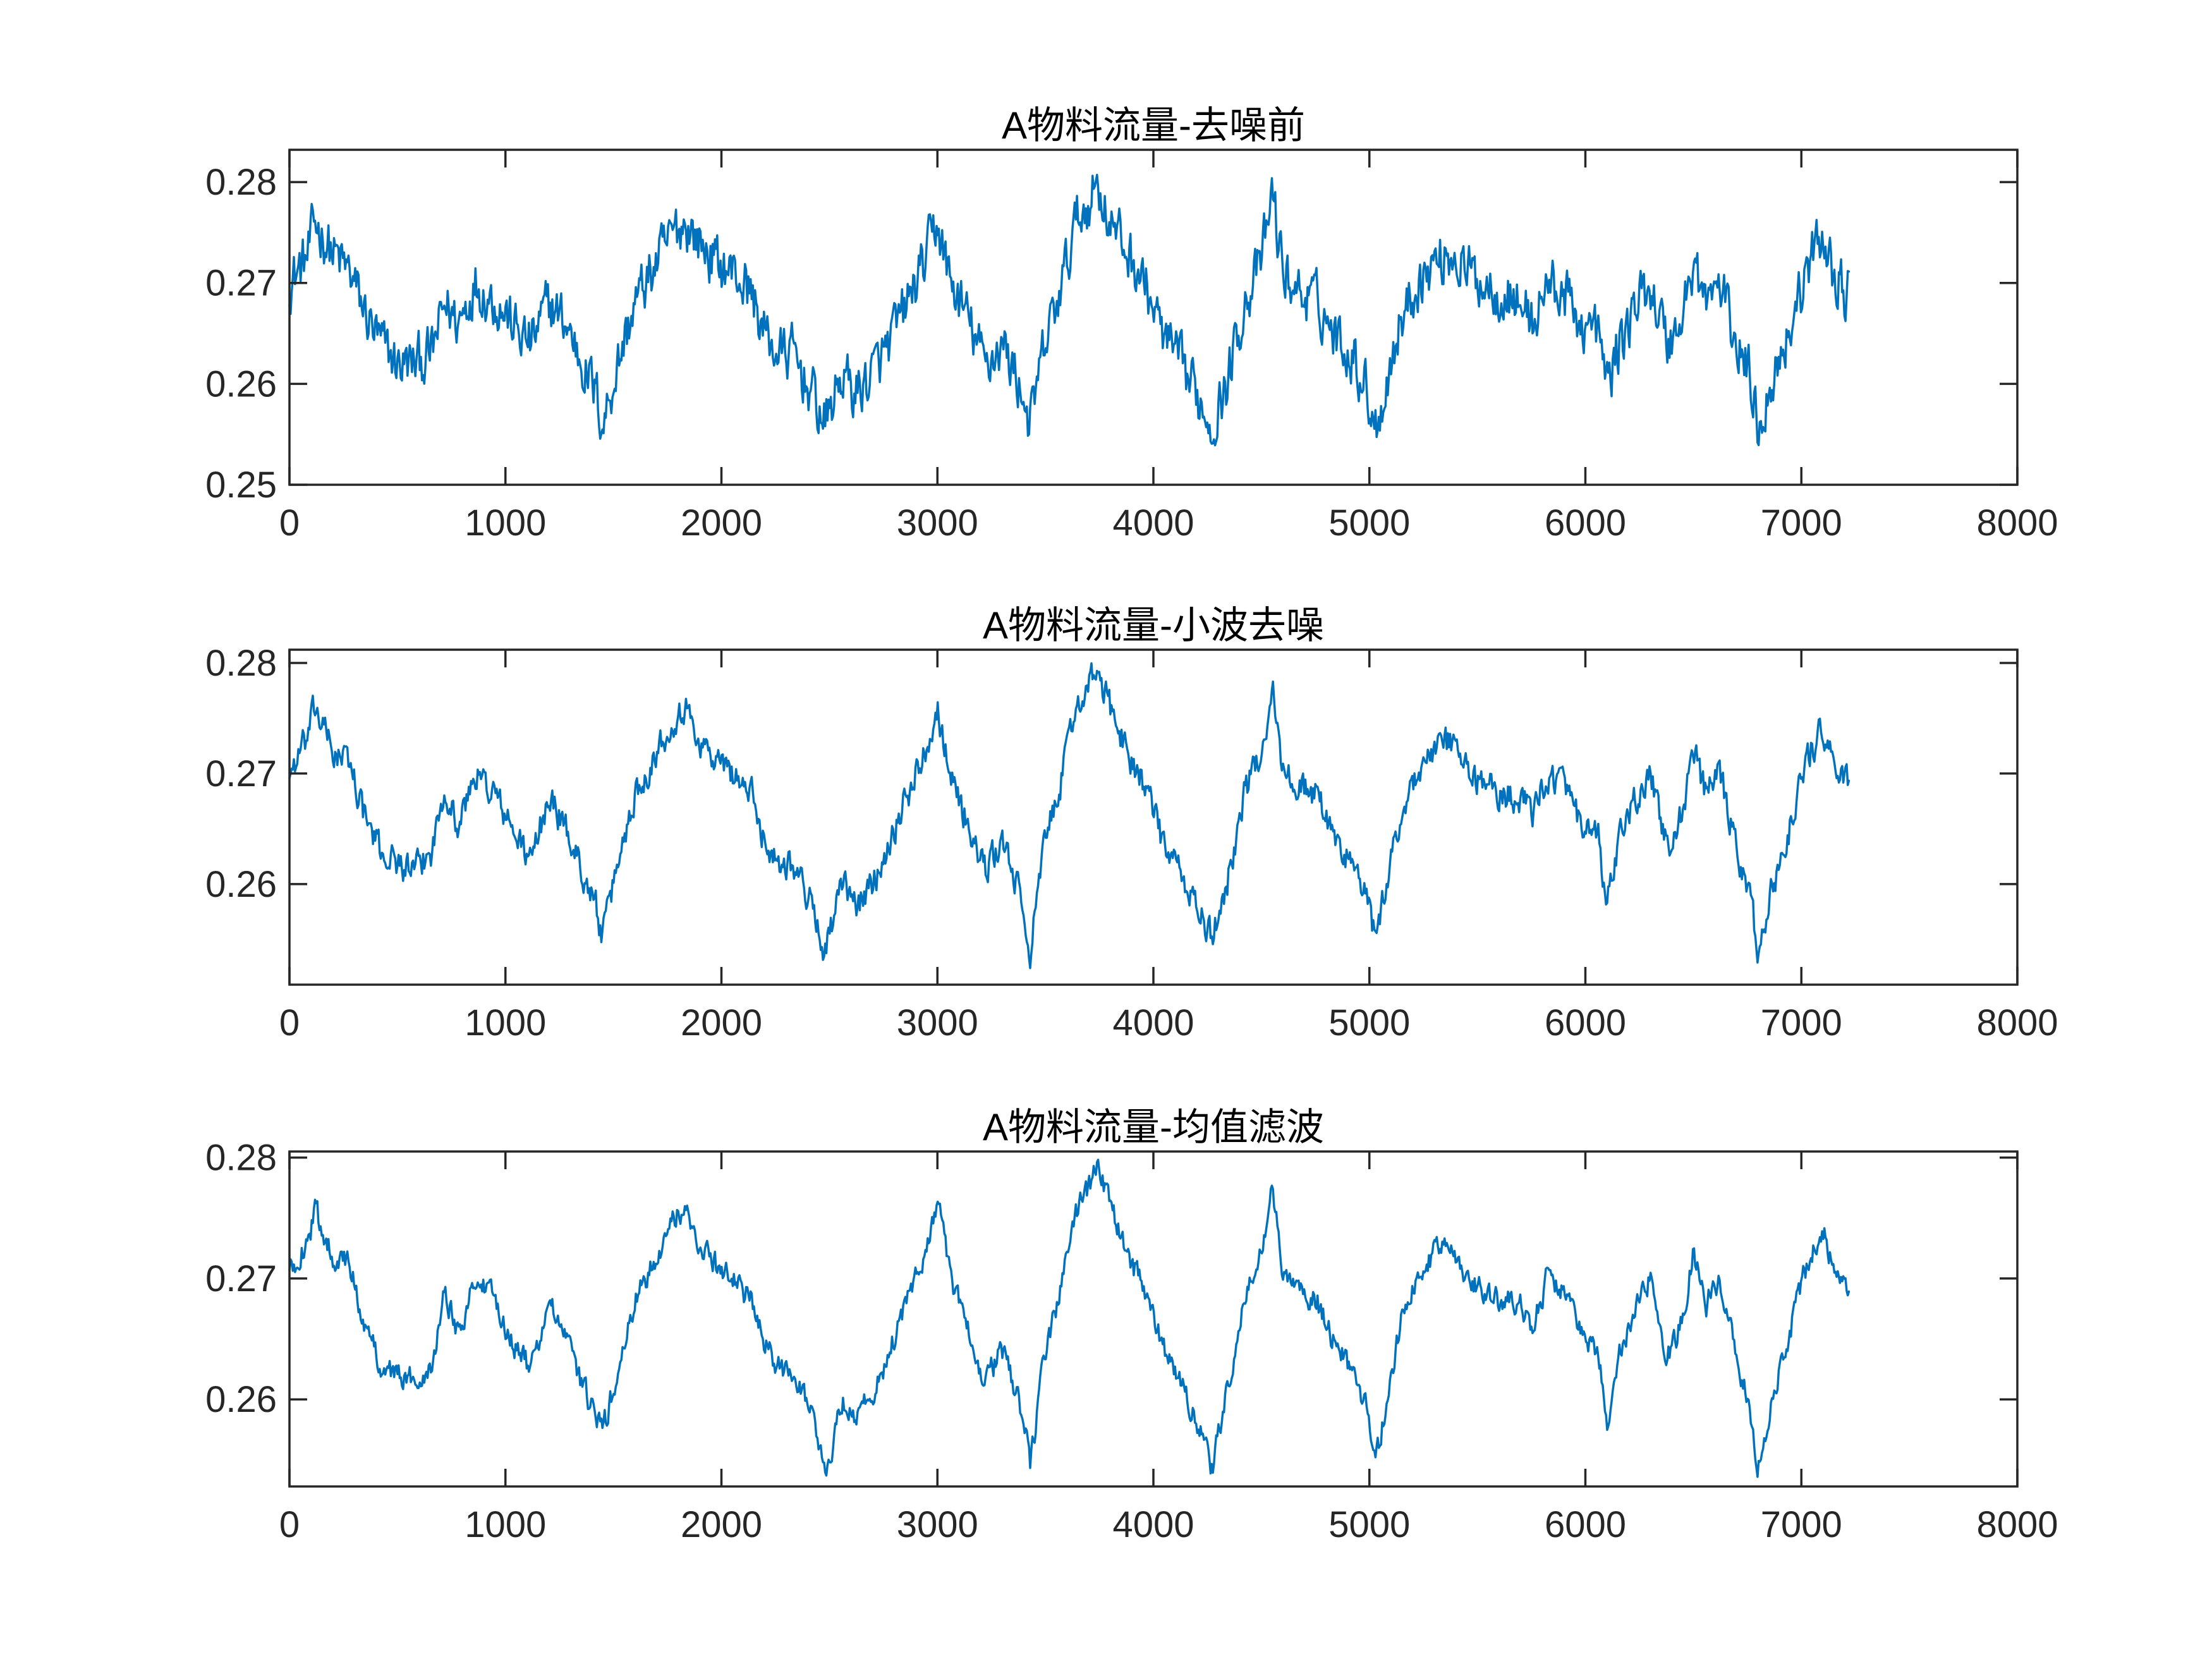 The width and height of the screenshot is (2212, 1659). I want to click on y-tick-label: 0.25, so click(241, 485).